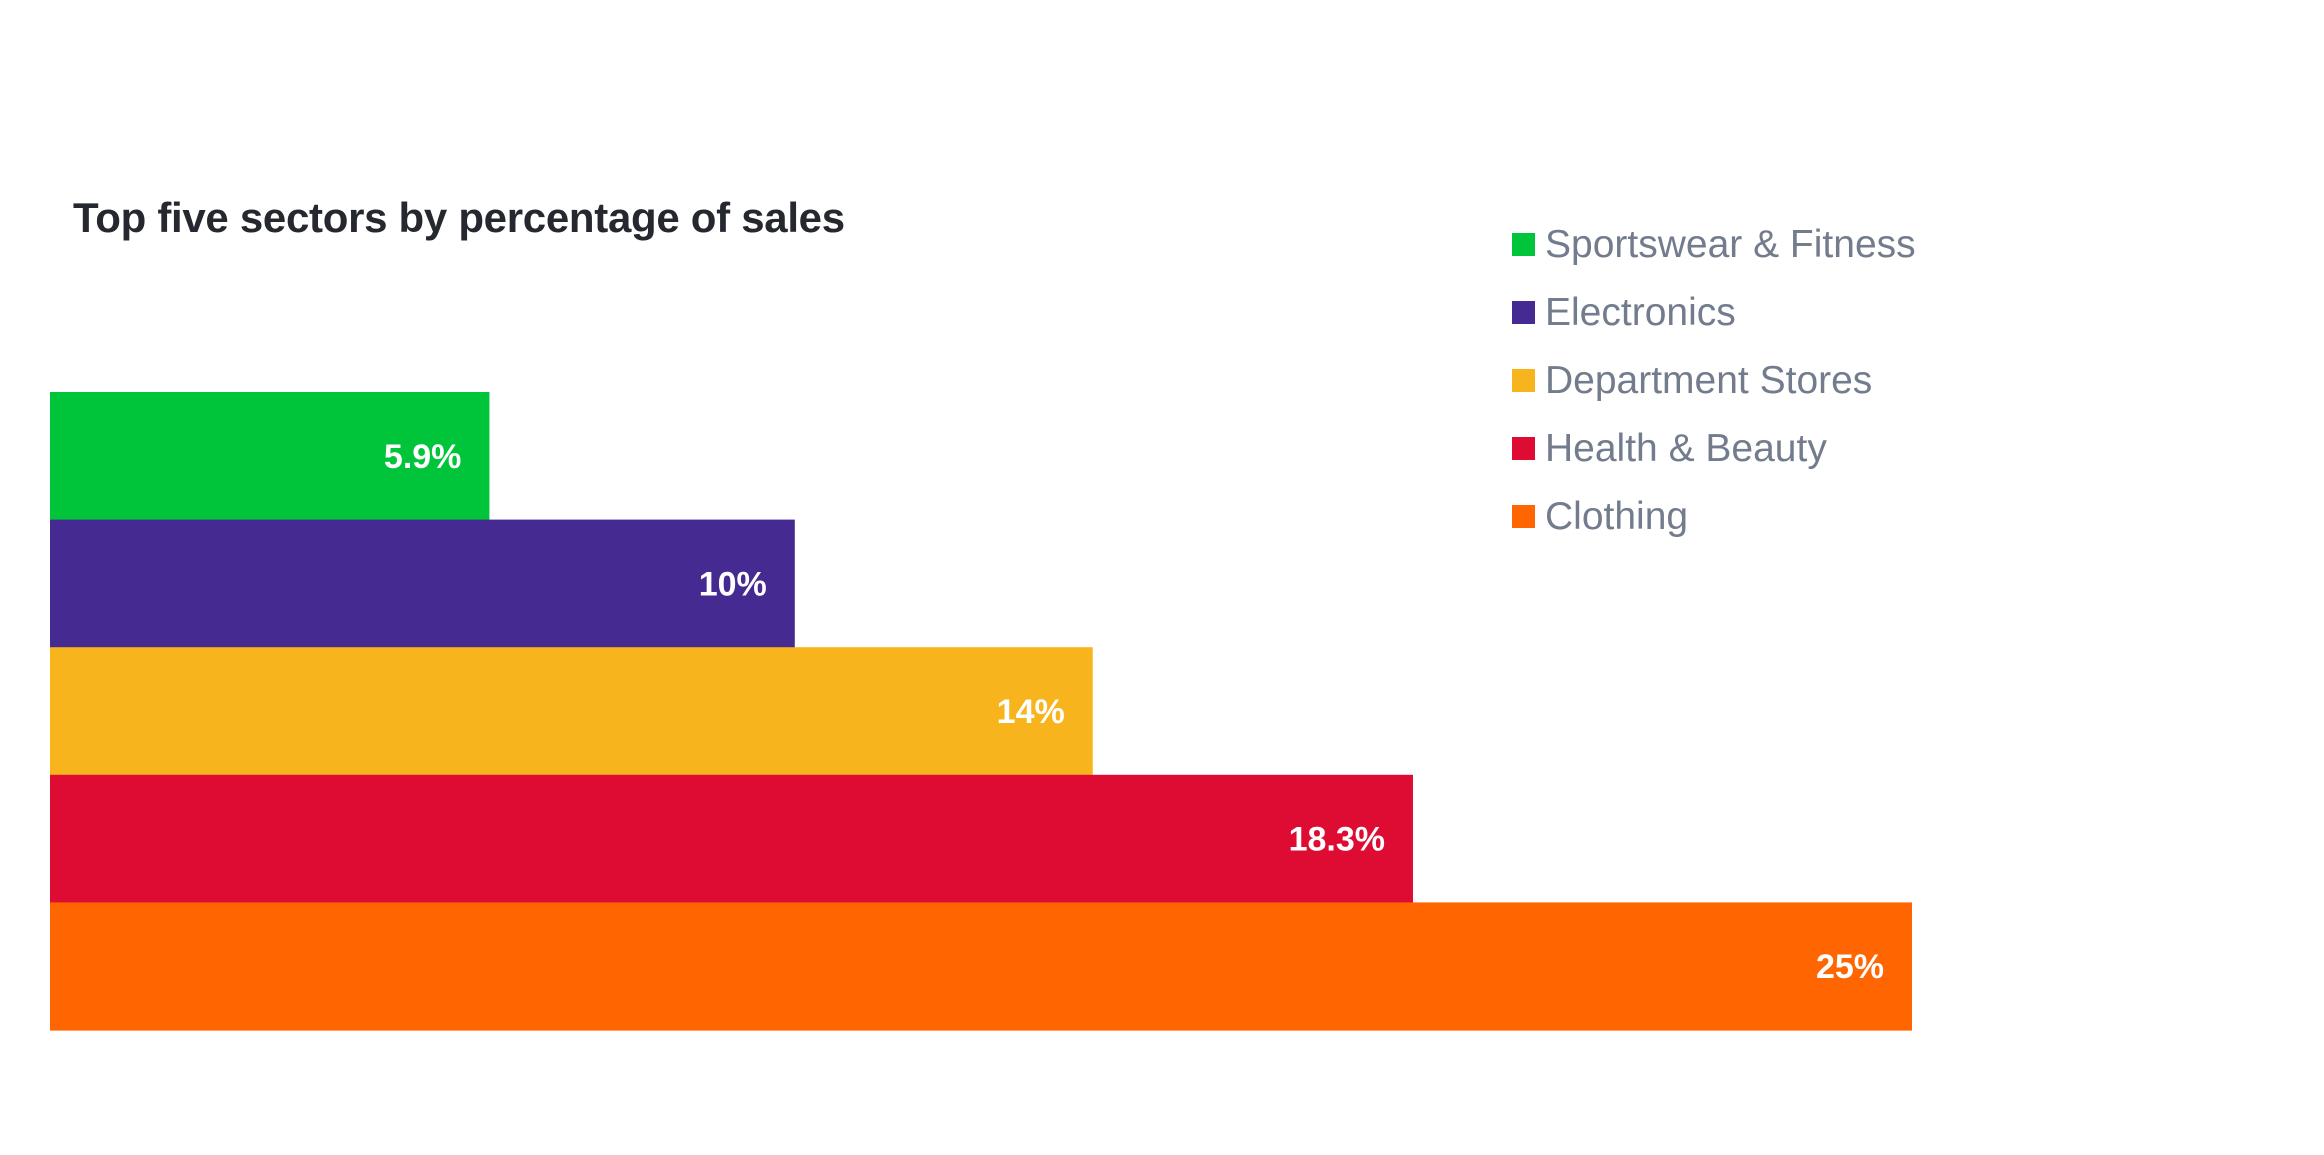  What do you see at coordinates (733, 584) in the screenshot?
I see `data-label-2: 10%` at bounding box center [733, 584].